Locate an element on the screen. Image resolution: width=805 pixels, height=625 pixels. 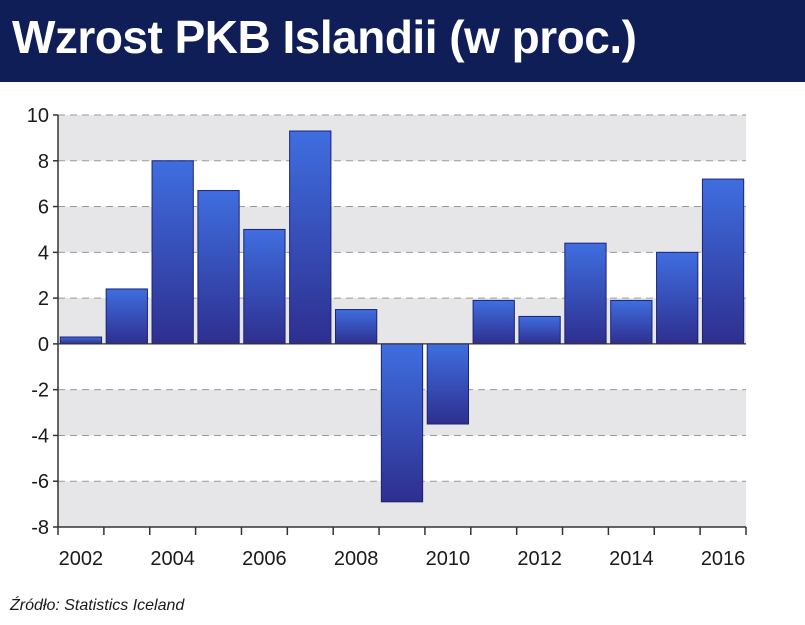
bar-2003 is located at coordinates (126, 316).